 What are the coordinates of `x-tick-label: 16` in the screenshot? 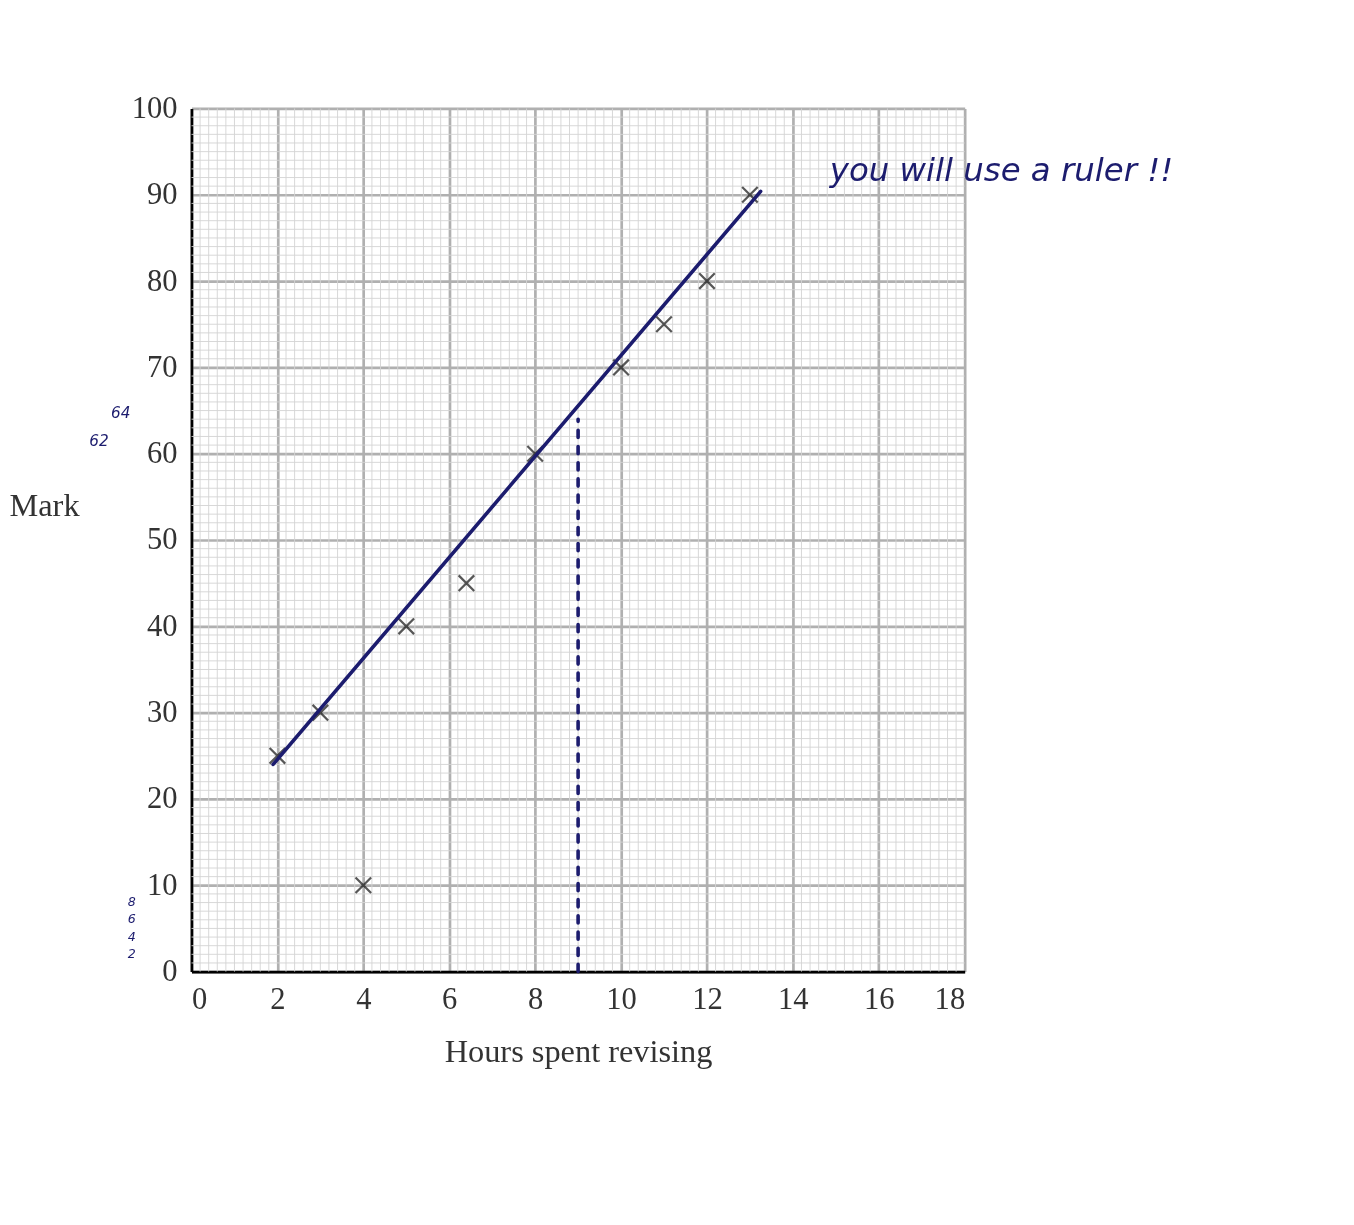 It's located at (879, 998).